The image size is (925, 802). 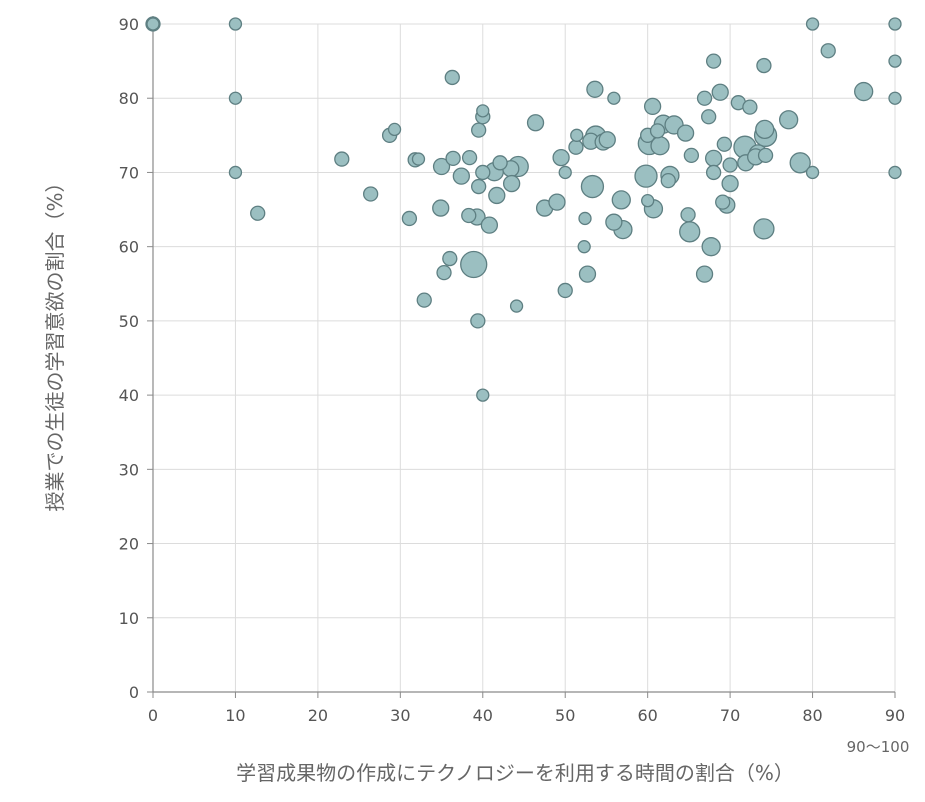 I want to click on y-tick-label: 10, so click(x=129, y=618).